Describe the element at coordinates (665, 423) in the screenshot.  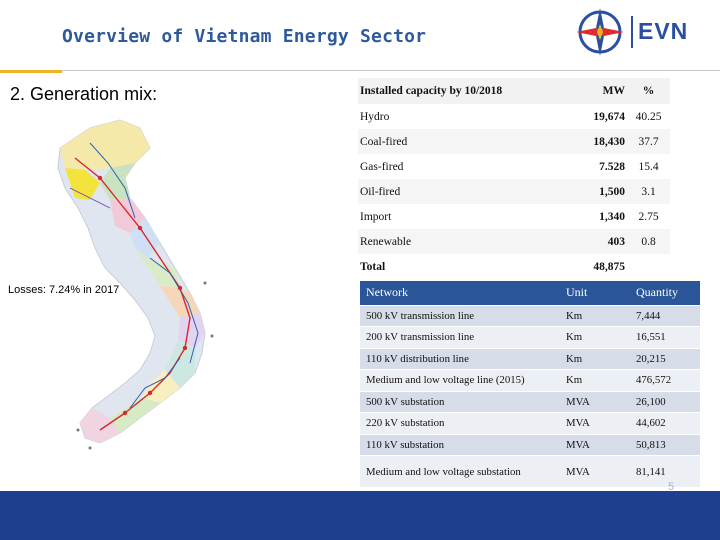
I see `network-quantity: 44,602` at that location.